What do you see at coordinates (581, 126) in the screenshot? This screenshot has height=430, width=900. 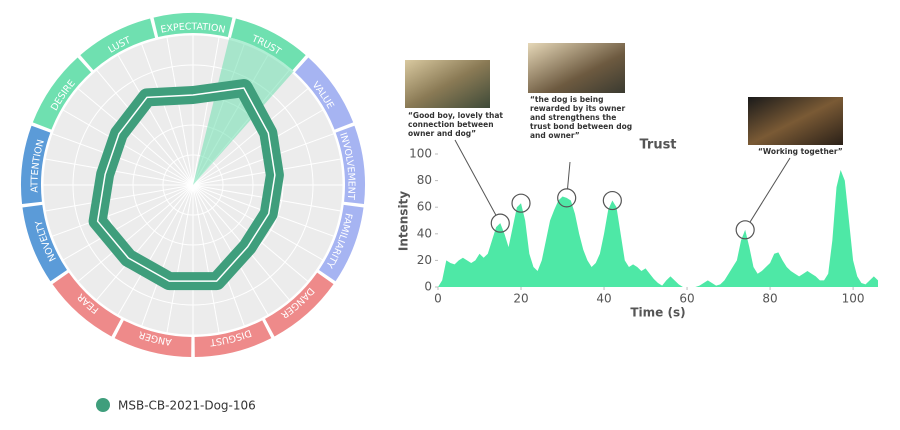 I see `annotation-text: trust bond between dog` at bounding box center [581, 126].